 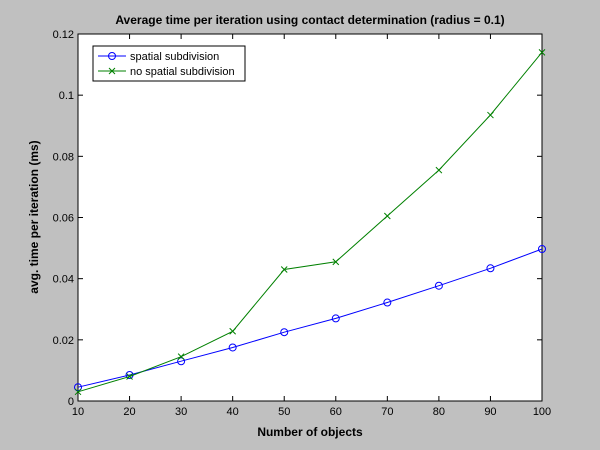 I want to click on y-tick-label: 0.04, so click(x=63, y=280).